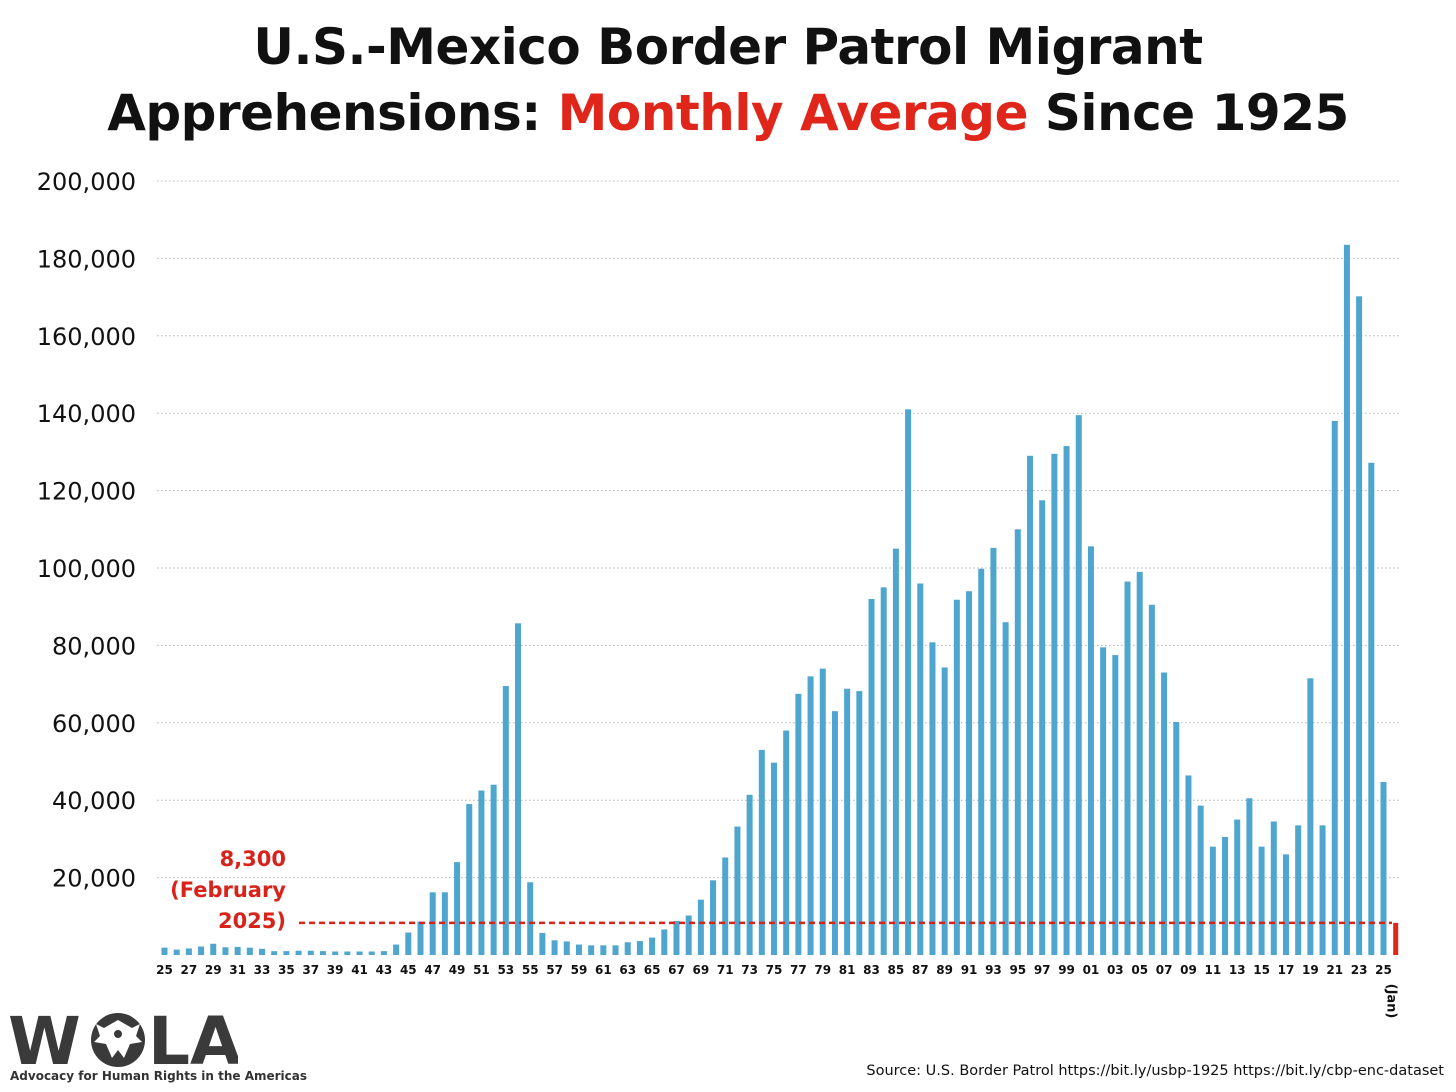  Describe the element at coordinates (1139, 970) in the screenshot. I see `x-tick-label: 05` at that location.